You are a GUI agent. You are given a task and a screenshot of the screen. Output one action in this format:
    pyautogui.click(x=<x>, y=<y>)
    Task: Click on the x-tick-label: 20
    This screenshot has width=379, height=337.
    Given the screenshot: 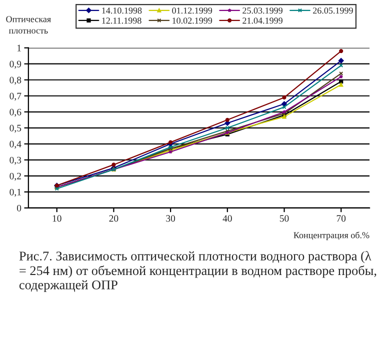 What is the action you would take?
    pyautogui.click(x=113, y=218)
    